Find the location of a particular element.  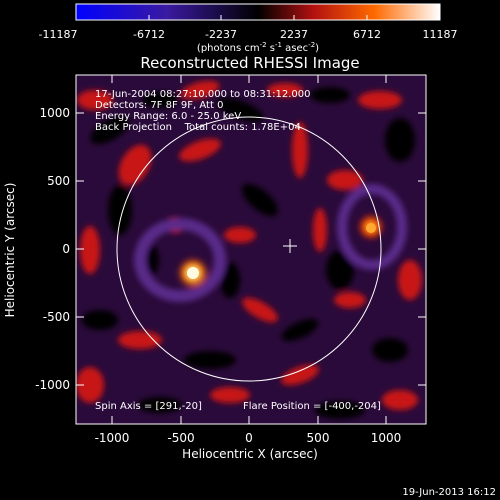

x-tick-label: 0 is located at coordinates (249, 438).